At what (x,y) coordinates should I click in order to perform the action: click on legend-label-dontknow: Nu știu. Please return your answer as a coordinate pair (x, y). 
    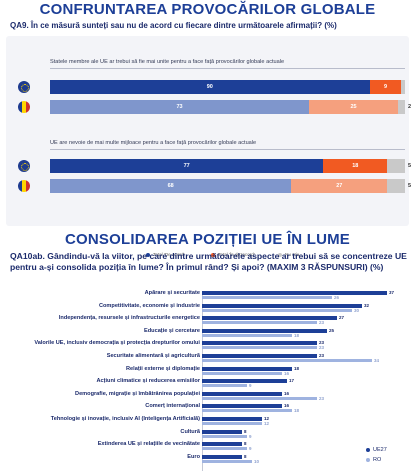
    Looking at the image, I should click on (292, 254).